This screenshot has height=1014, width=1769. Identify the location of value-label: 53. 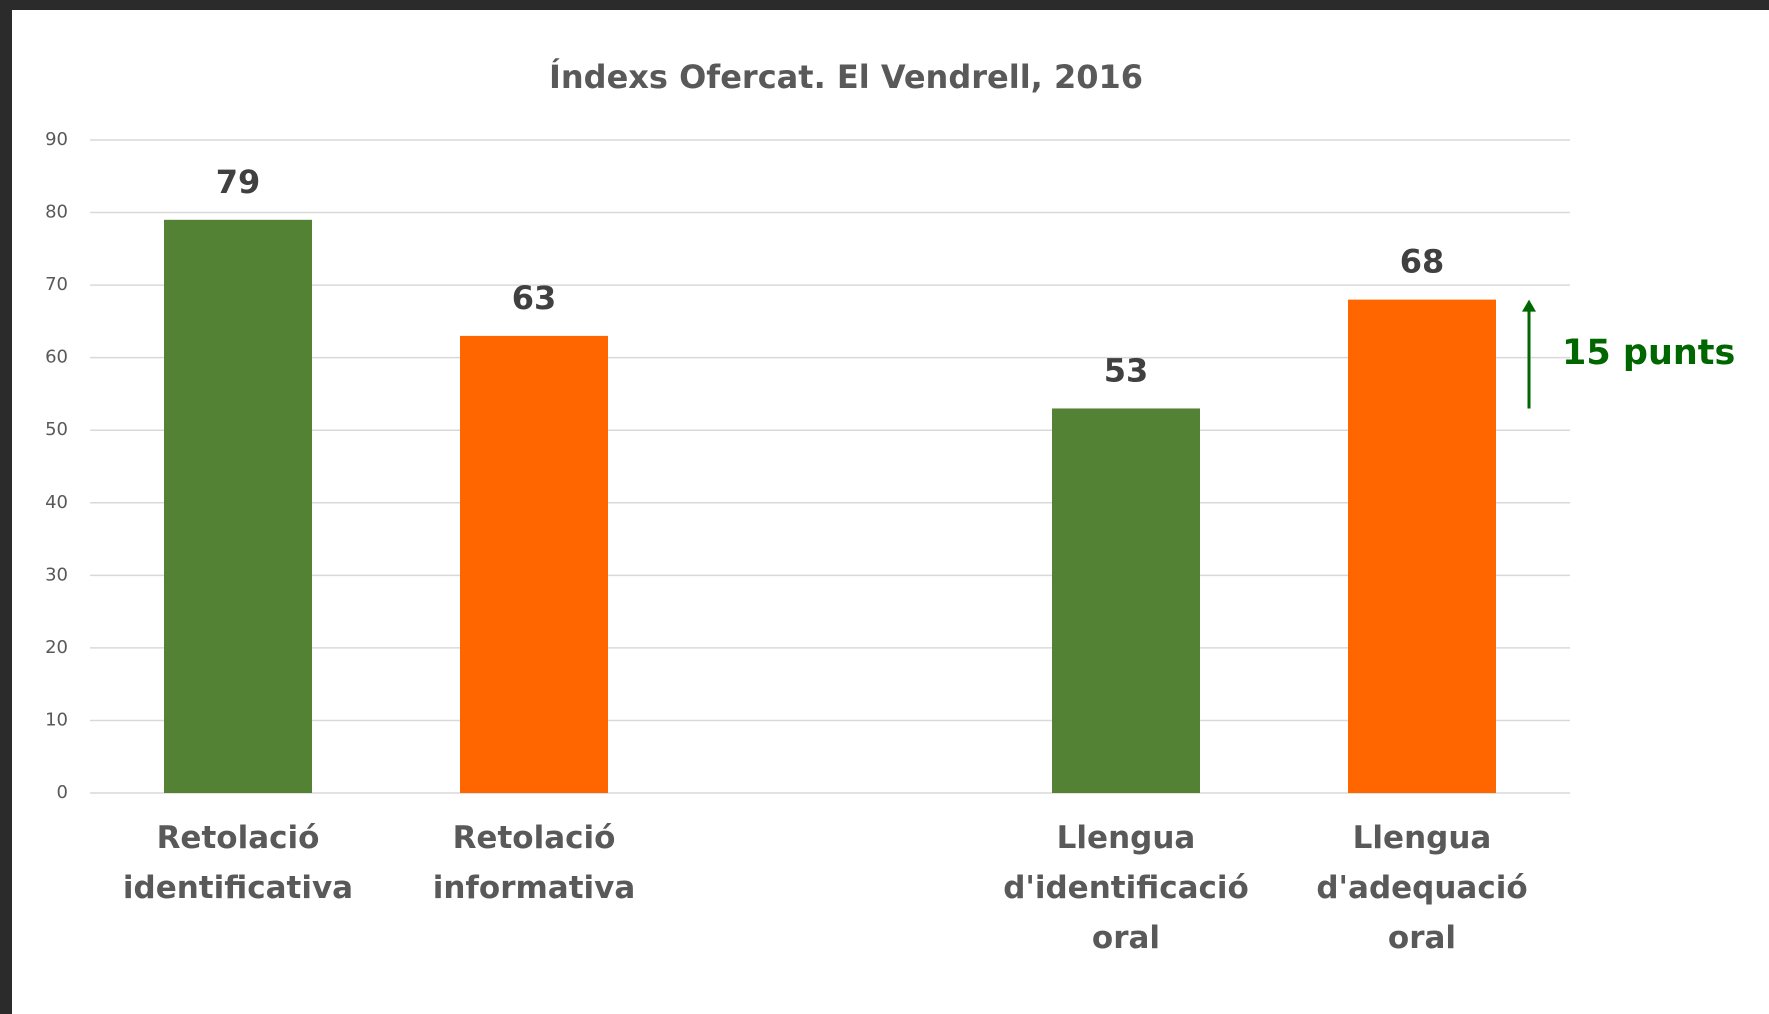
(1126, 370).